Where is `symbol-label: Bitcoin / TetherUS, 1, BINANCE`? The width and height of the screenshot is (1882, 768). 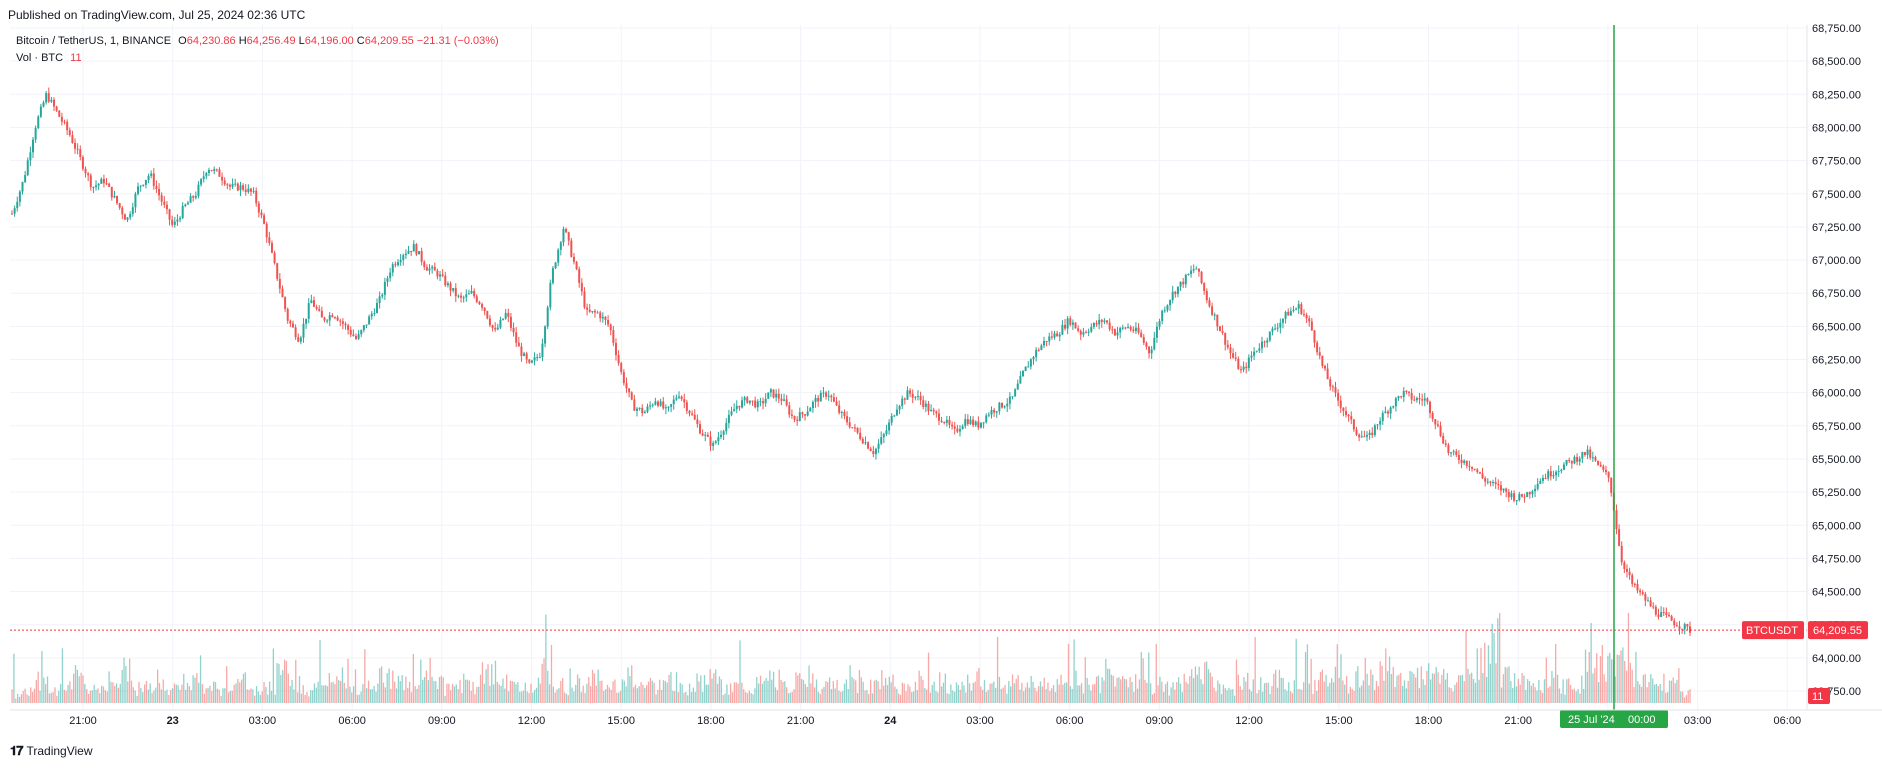
symbol-label: Bitcoin / TetherUS, 1, BINANCE is located at coordinates (94, 41).